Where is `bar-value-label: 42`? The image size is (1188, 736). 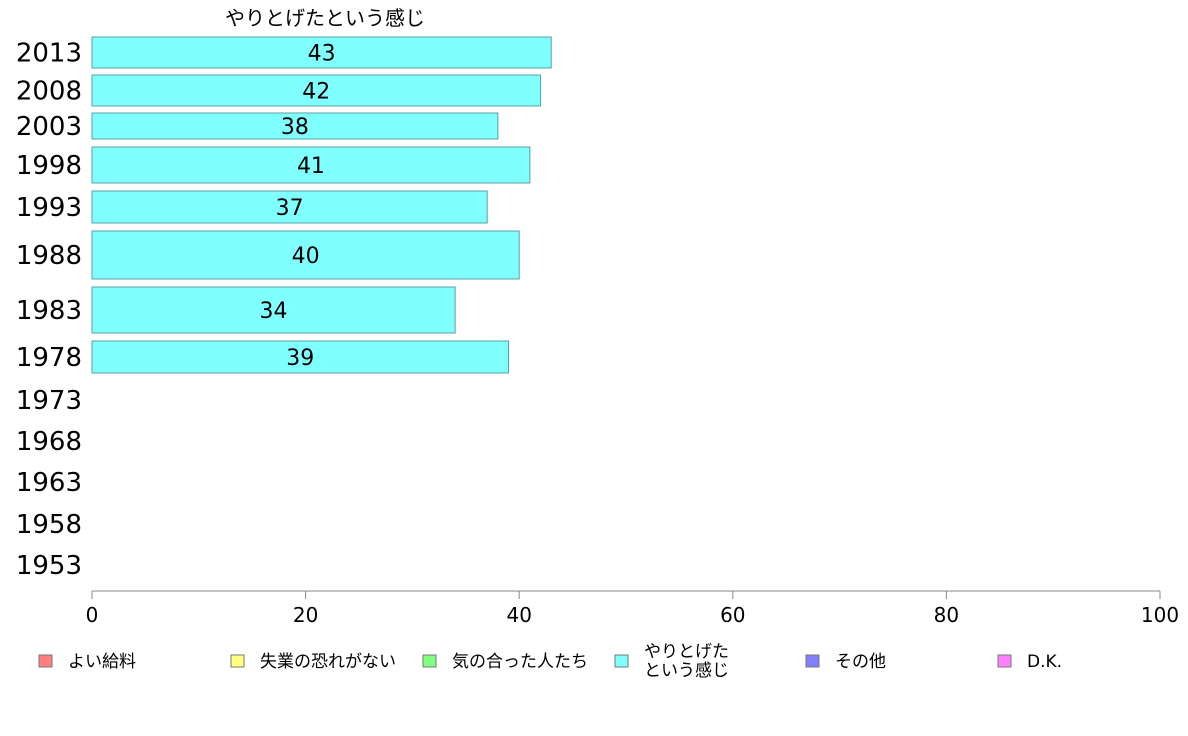 bar-value-label: 42 is located at coordinates (316, 92).